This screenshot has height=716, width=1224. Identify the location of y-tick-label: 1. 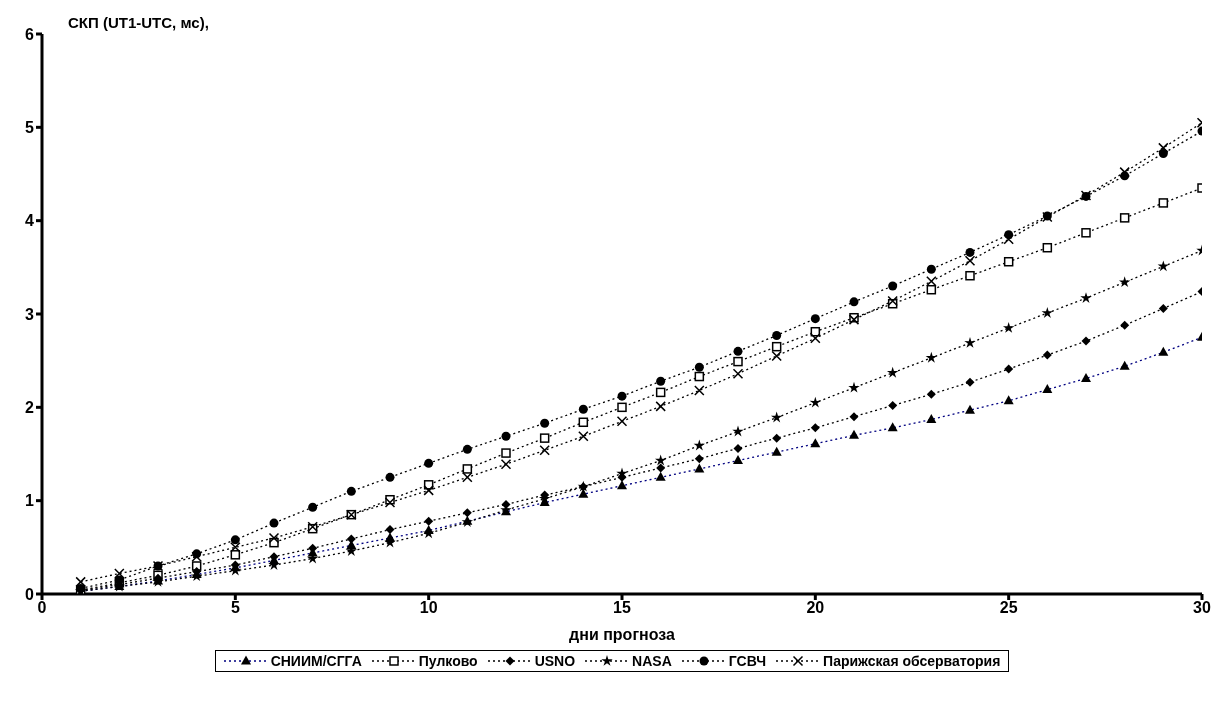
(30, 501).